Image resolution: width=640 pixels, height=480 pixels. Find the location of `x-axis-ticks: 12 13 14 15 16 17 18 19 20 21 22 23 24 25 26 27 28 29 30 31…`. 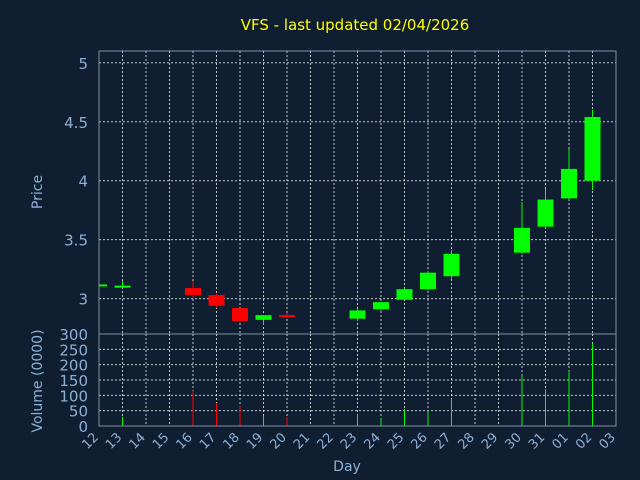

x-axis-ticks: 12 13 14 15 16 17 18 19 20 21 22 23 24 25 26 27 28 29 30 31… is located at coordinates (349, 441).